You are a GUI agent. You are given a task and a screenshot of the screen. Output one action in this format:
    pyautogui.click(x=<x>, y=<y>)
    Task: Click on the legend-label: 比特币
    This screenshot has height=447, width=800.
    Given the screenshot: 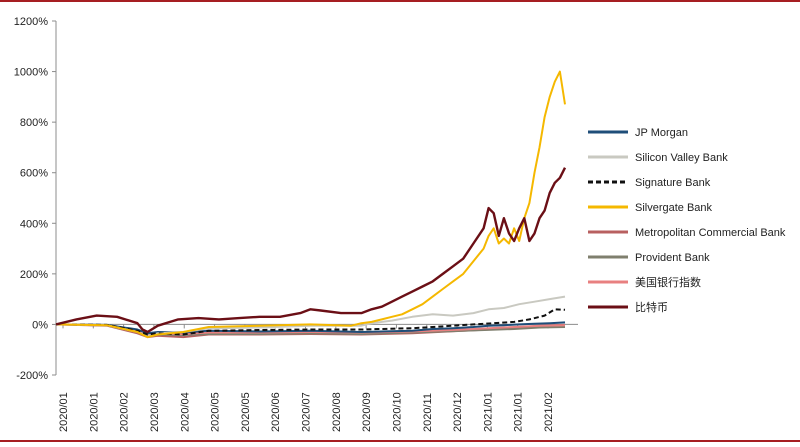 What is the action you would take?
    pyautogui.click(x=651, y=307)
    